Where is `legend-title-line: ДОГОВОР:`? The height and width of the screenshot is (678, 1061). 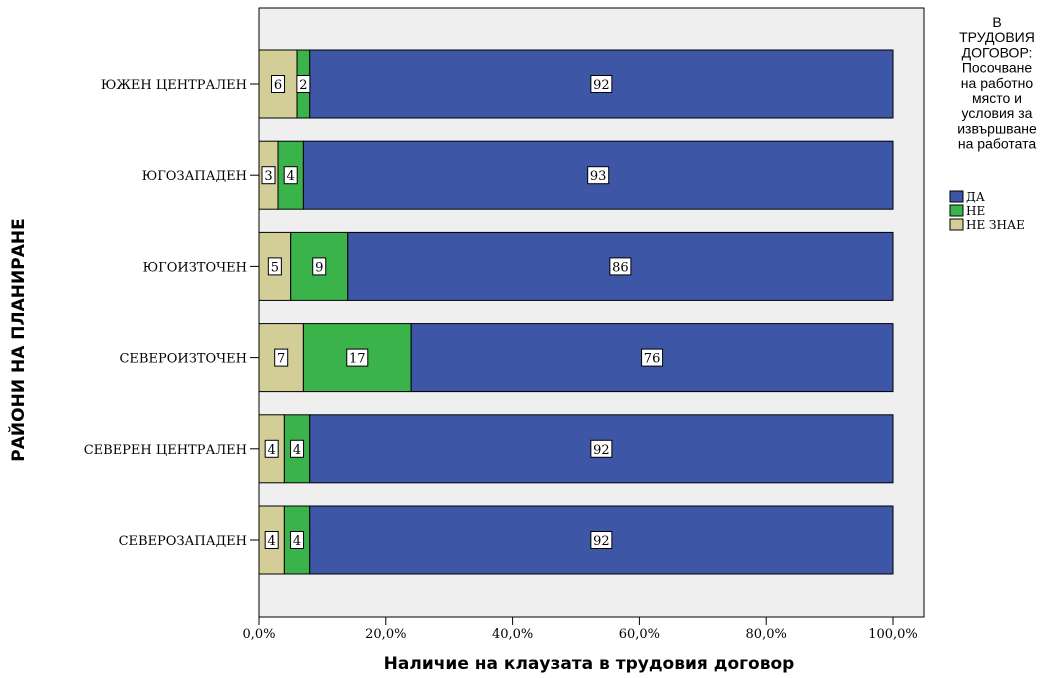
legend-title-line: ДОГОВОР: is located at coordinates (997, 52).